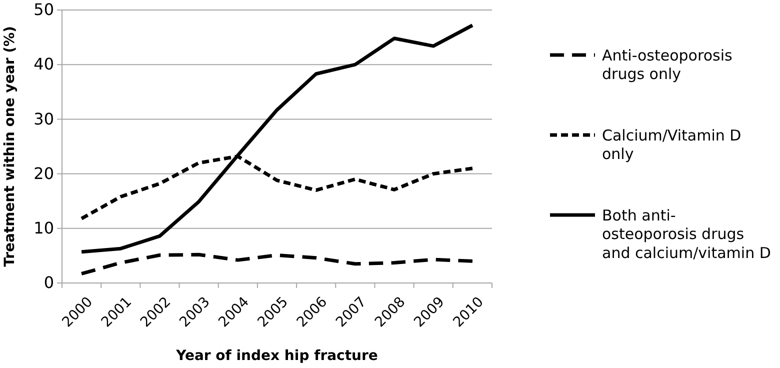  I want to click on legend-label: Calcium/Vitamin D only, so click(672, 144).